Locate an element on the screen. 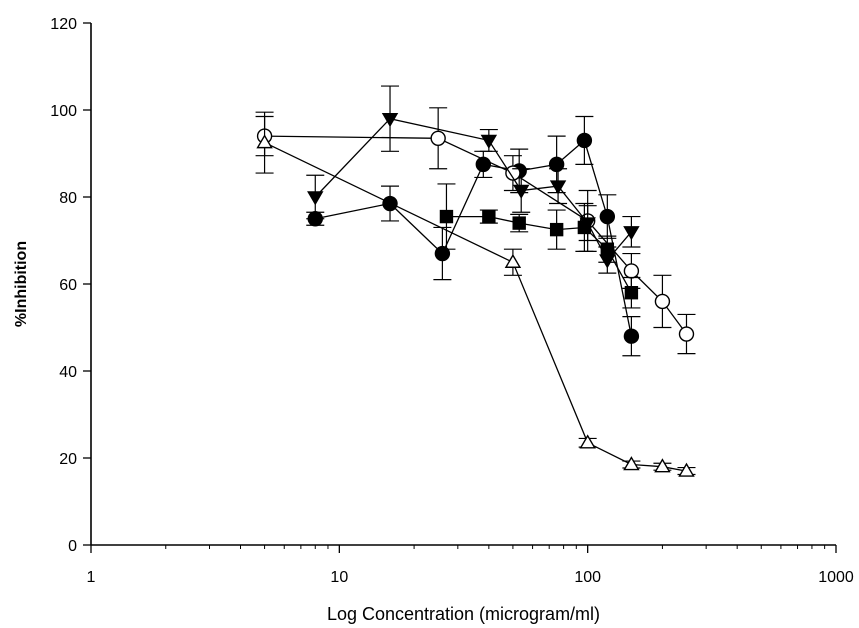 This screenshot has width=859, height=628. x-tick-label: 100 is located at coordinates (587, 577).